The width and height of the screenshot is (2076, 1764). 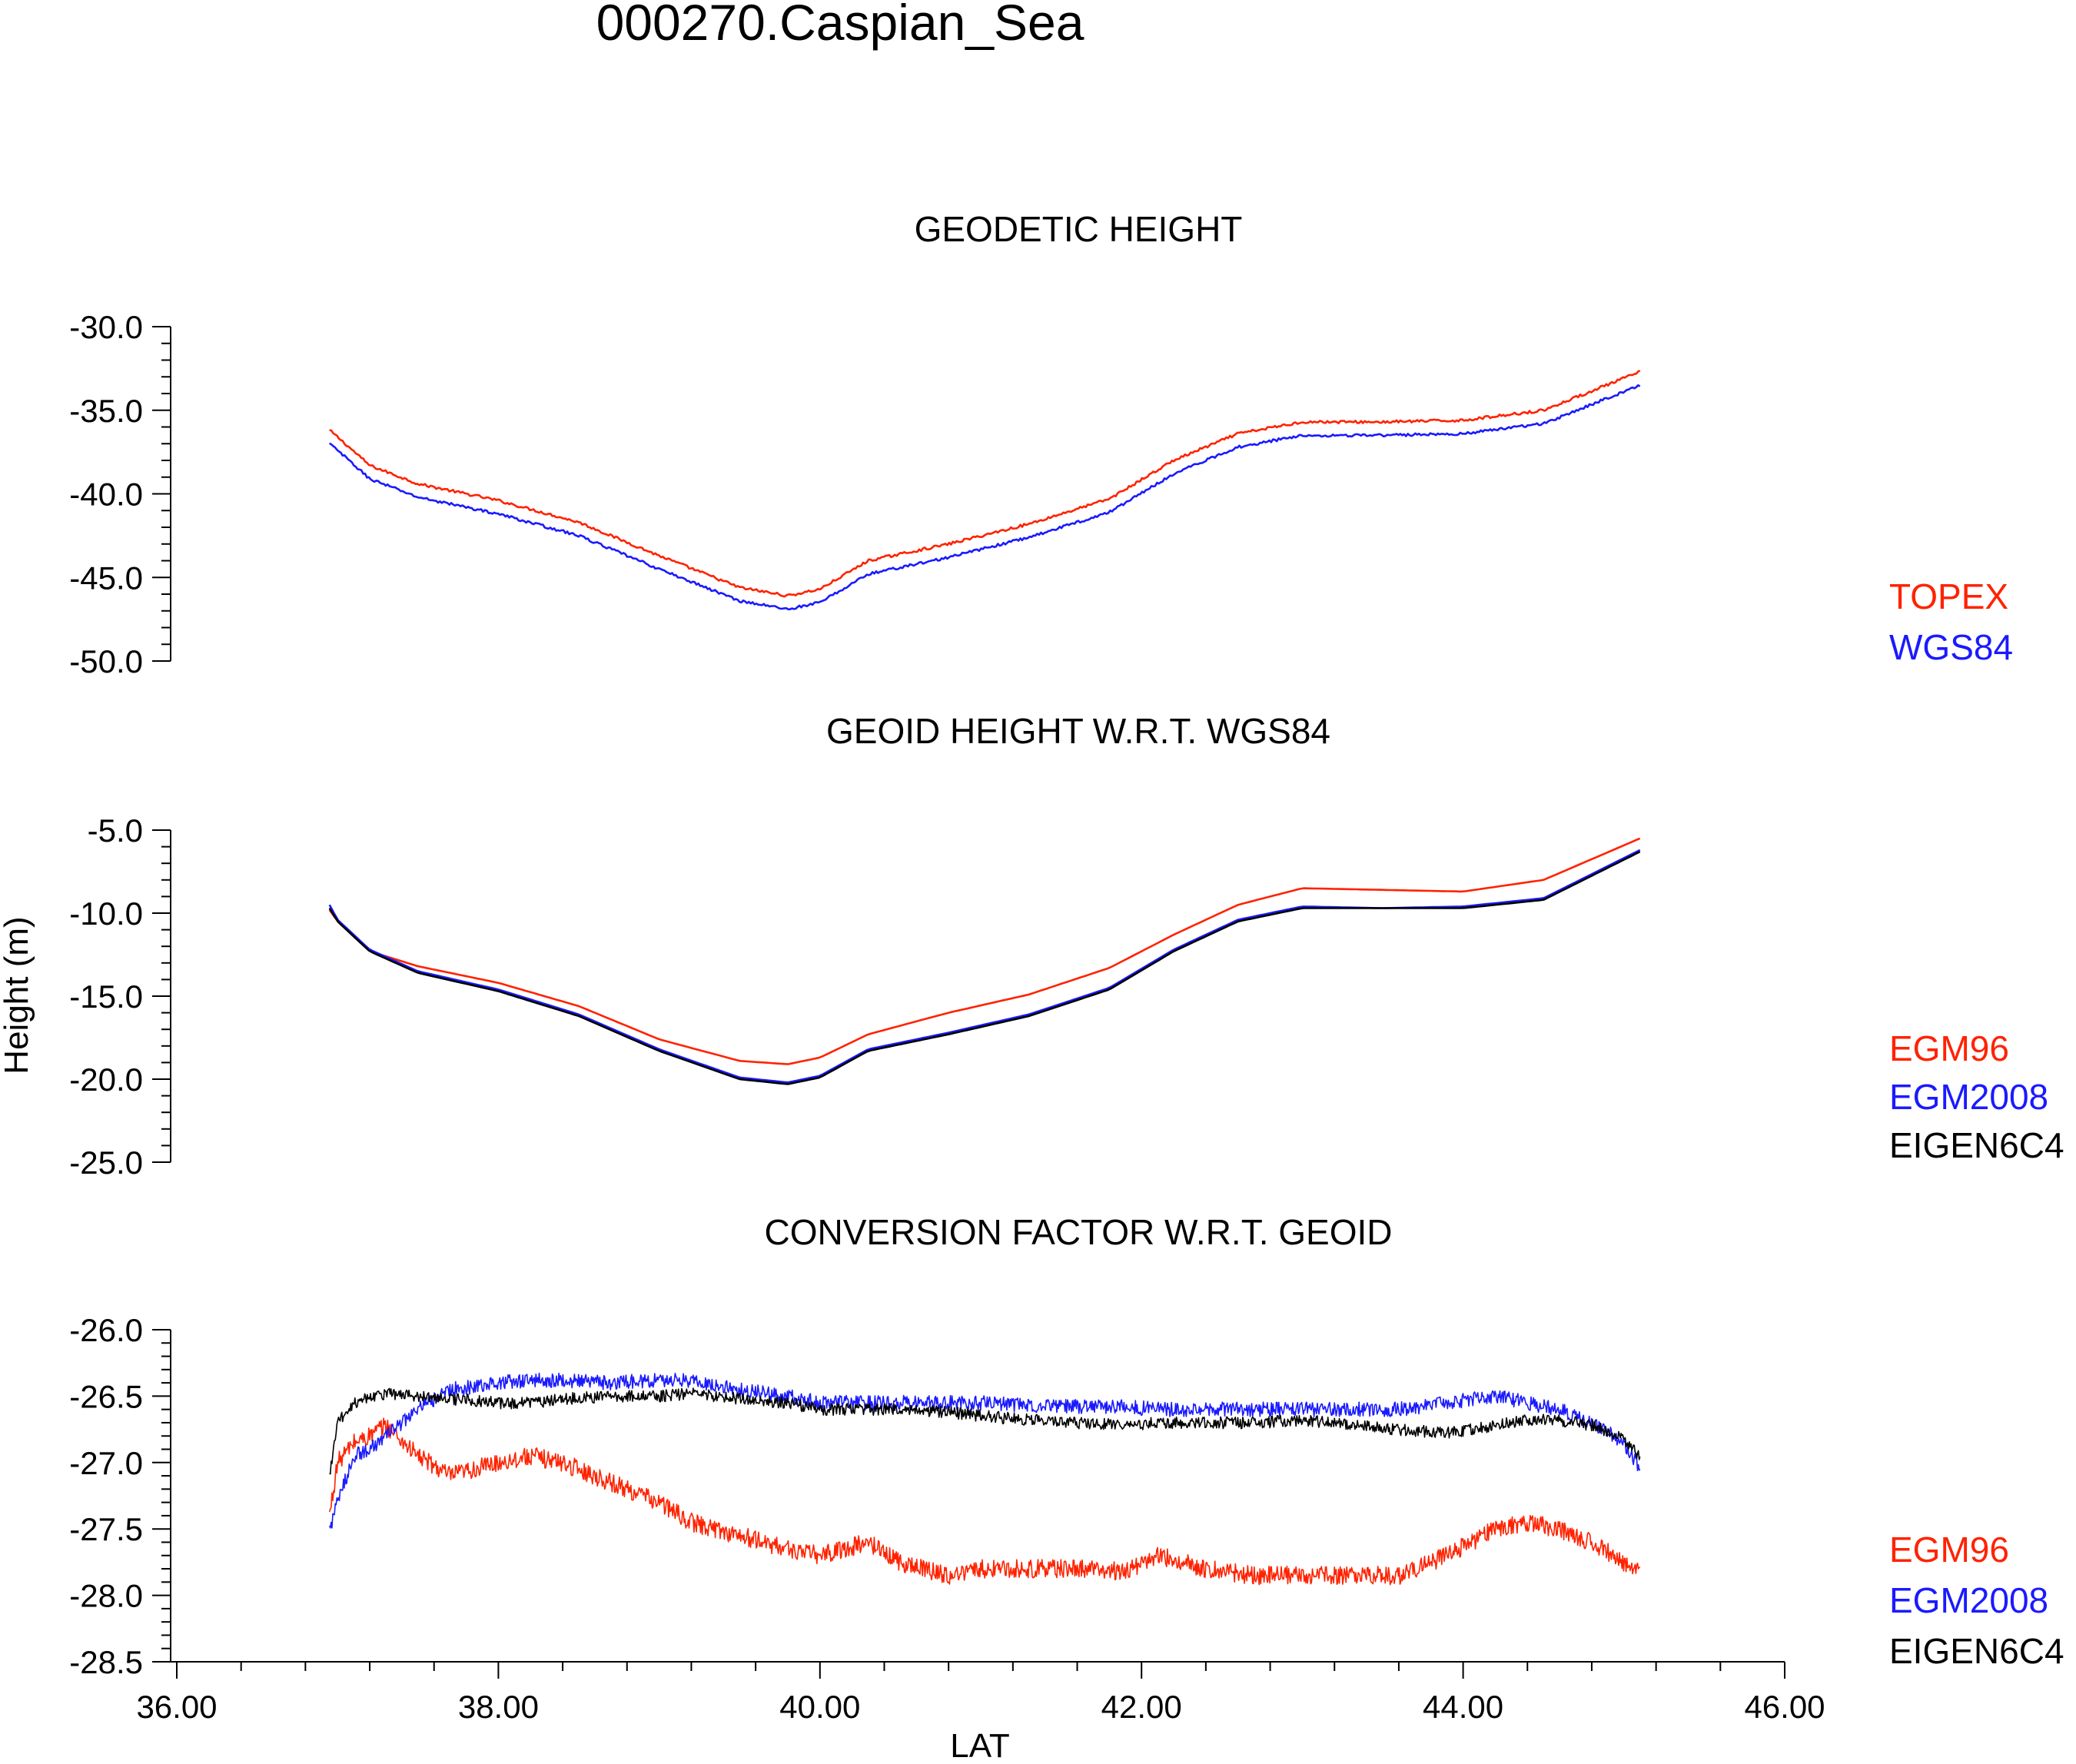 What do you see at coordinates (106, 914) in the screenshot?
I see `y-tick-label: -10.0` at bounding box center [106, 914].